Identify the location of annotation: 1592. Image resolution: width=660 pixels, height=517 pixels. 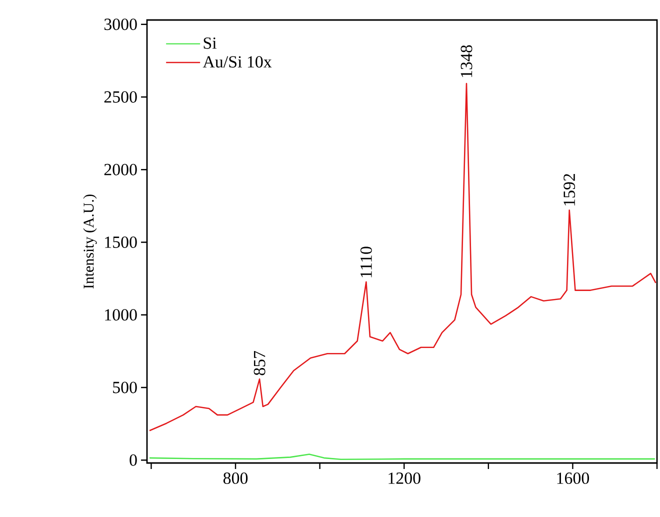
(570, 190).